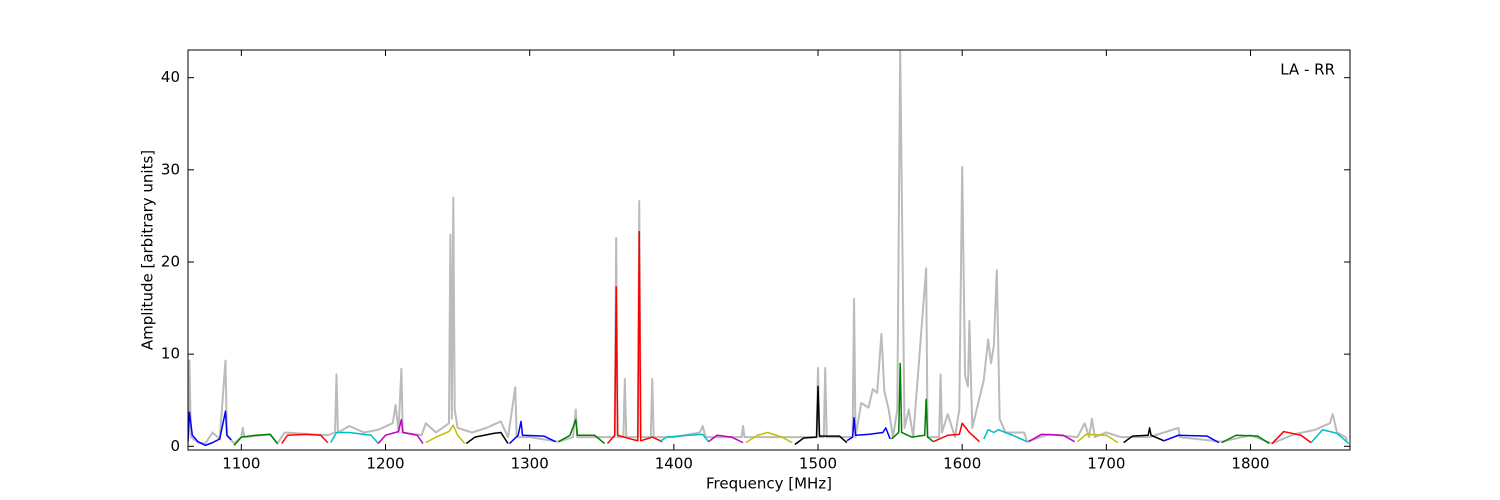 This screenshot has width=1500, height=500. What do you see at coordinates (1307, 70) in the screenshot?
I see `annotation: LA - RR` at bounding box center [1307, 70].